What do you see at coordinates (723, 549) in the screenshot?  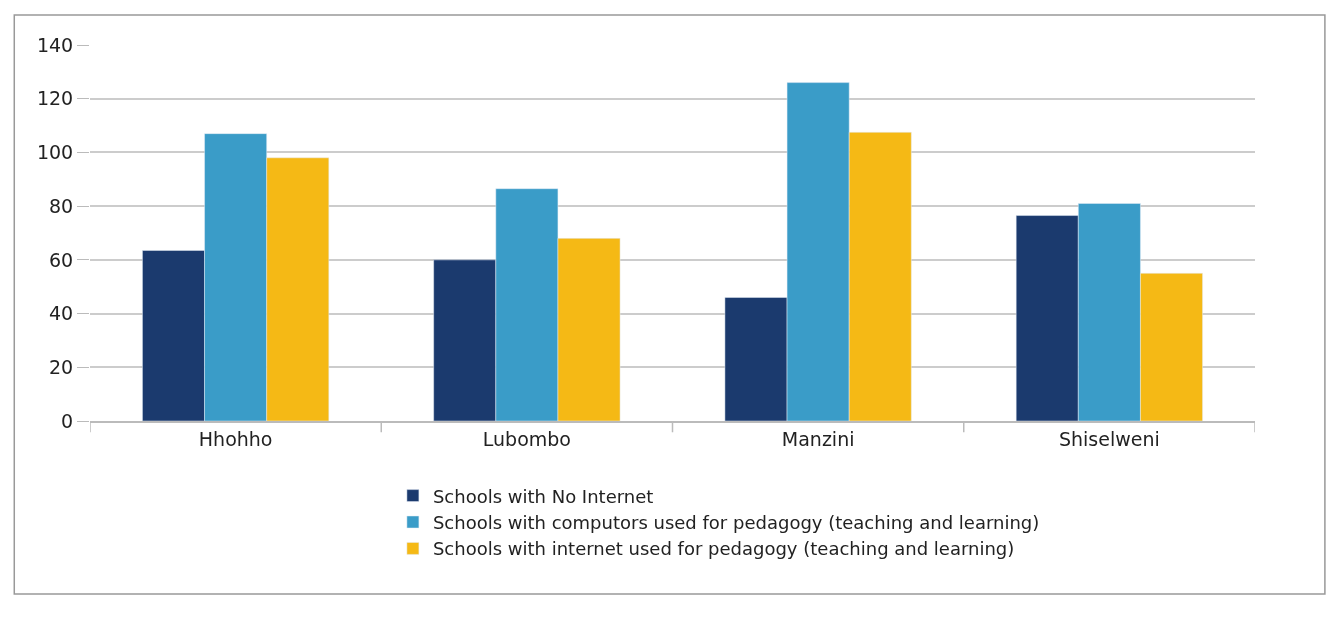 I see `legend-label: Schools with internet used for pedagogy (teaching and learning)` at bounding box center [723, 549].